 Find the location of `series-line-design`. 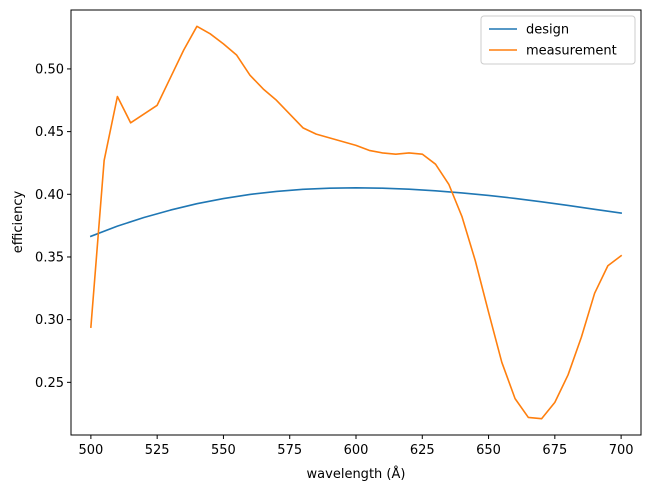

series-line-design is located at coordinates (356, 212).